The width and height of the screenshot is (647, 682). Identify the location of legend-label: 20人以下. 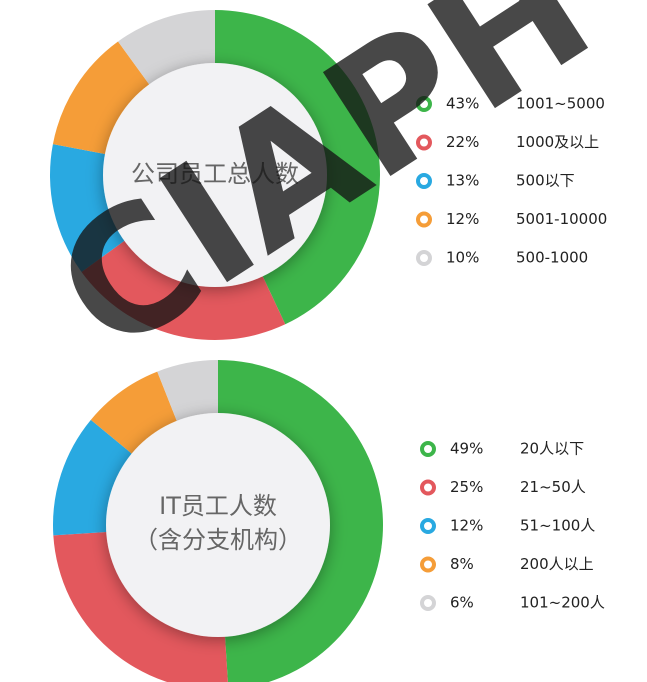
(552, 449).